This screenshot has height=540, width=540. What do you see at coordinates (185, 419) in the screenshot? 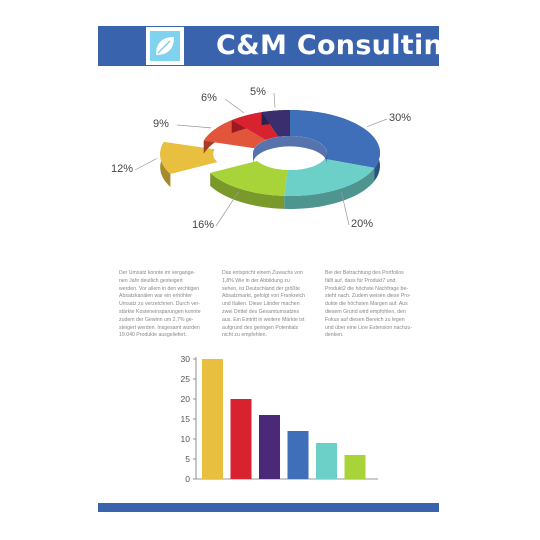
I see `y-tick-label: 15` at bounding box center [185, 419].